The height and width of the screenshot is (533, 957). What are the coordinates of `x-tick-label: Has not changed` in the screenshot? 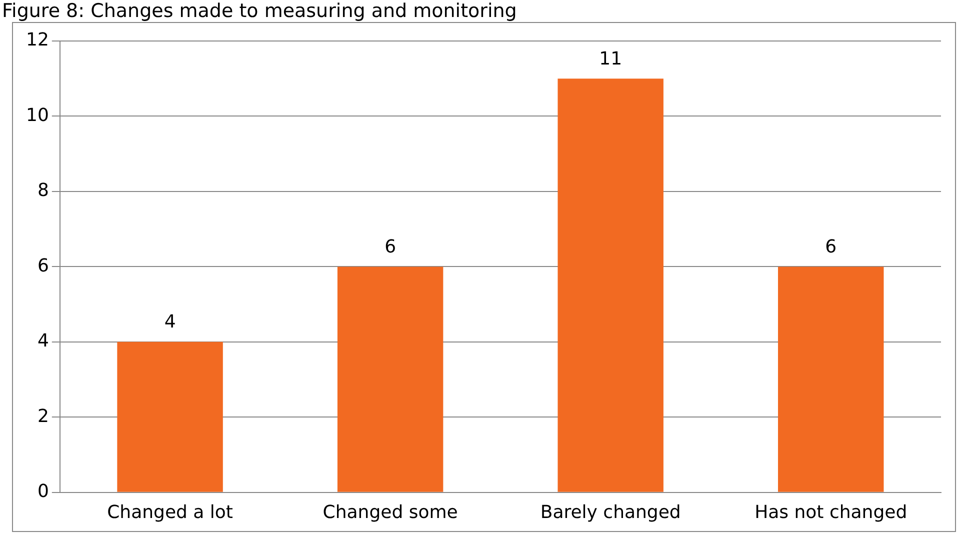 It's located at (831, 512).